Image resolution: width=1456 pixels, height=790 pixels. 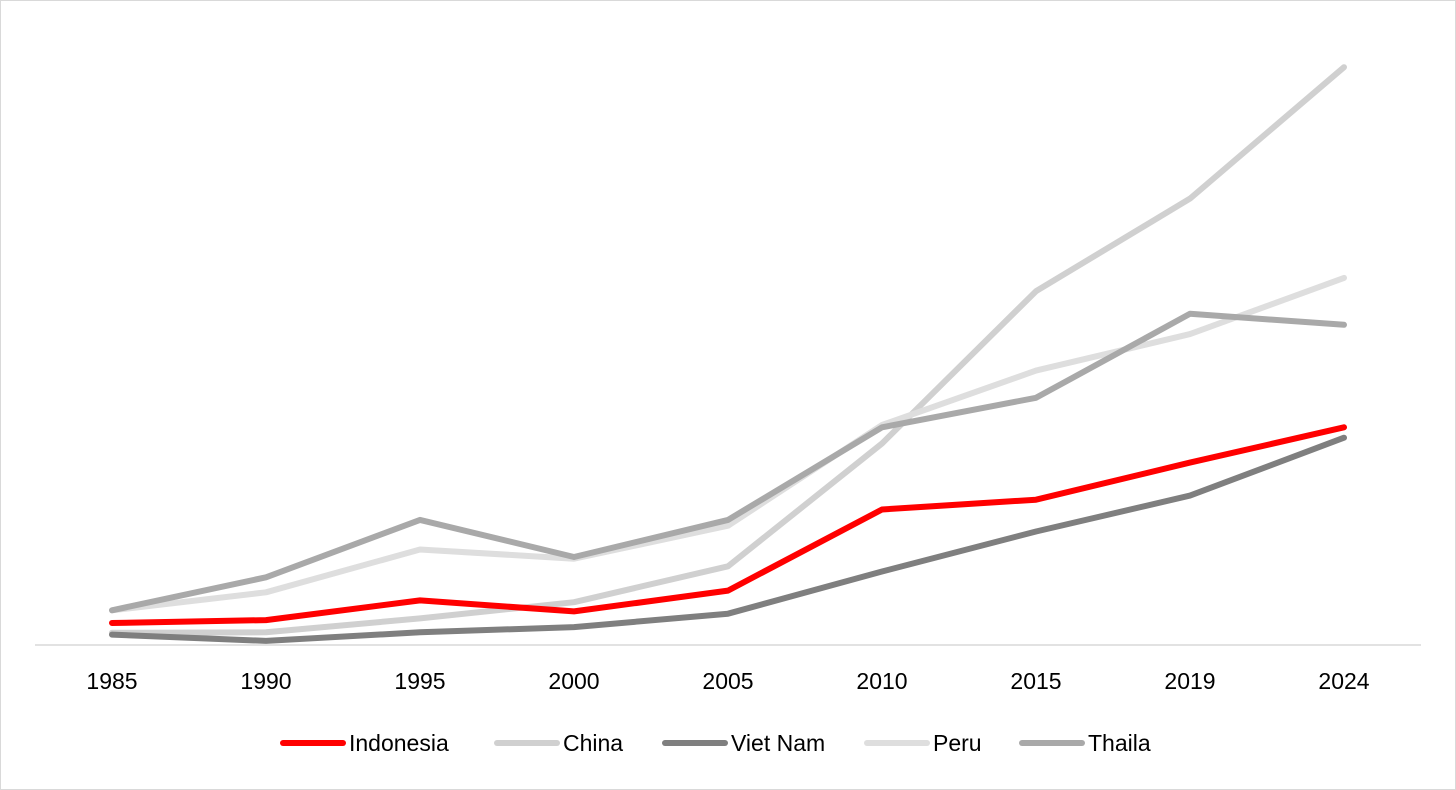 I want to click on legend-item-indonesia: Indonesia, so click(x=364, y=743).